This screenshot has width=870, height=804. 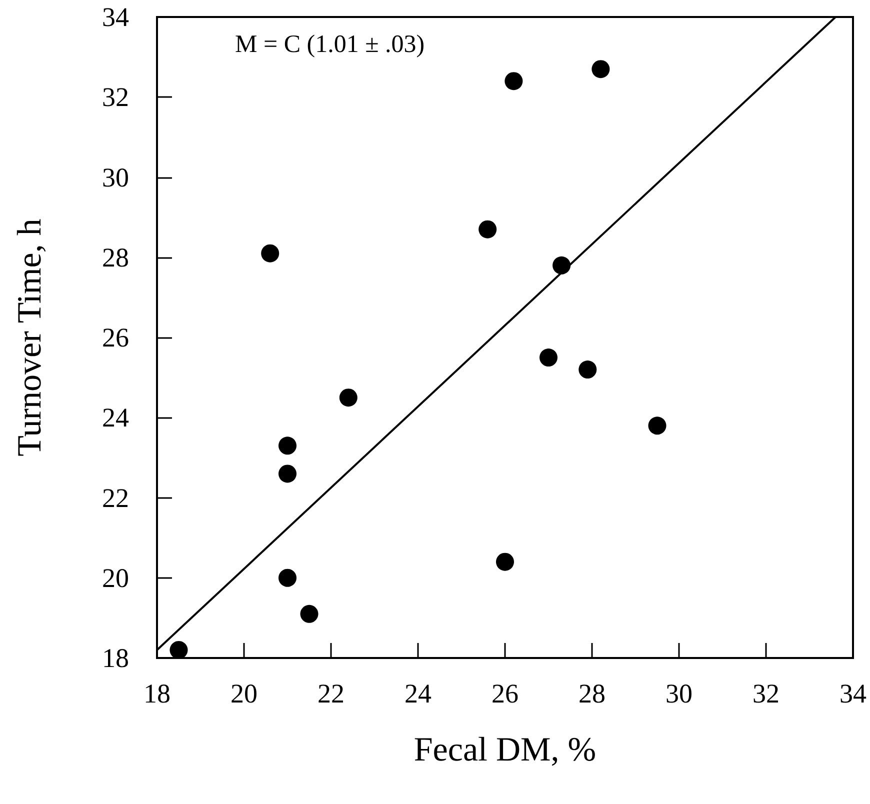 What do you see at coordinates (330, 44) in the screenshot?
I see `annotation: M = C (1.01 ± .03)` at bounding box center [330, 44].